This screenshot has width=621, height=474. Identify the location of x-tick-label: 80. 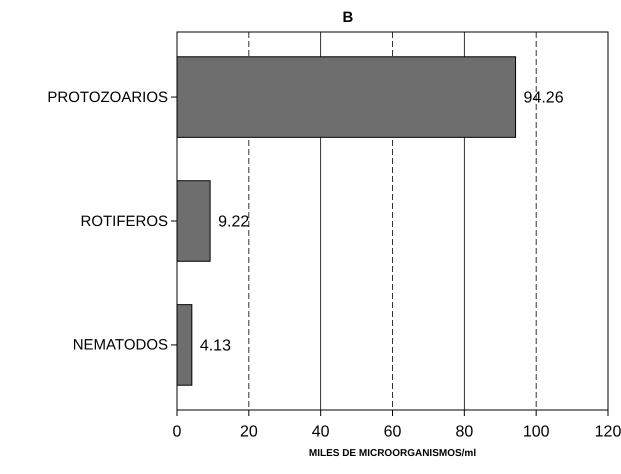
(464, 432).